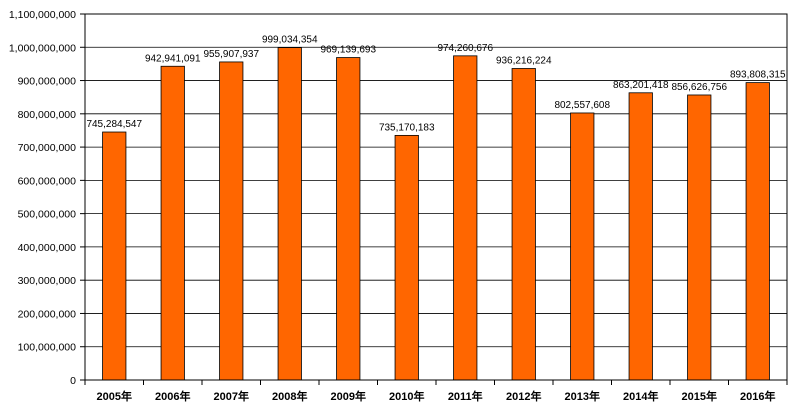 The height and width of the screenshot is (411, 800). What do you see at coordinates (289, 396) in the screenshot?
I see `x-tick-label: 2008年` at bounding box center [289, 396].